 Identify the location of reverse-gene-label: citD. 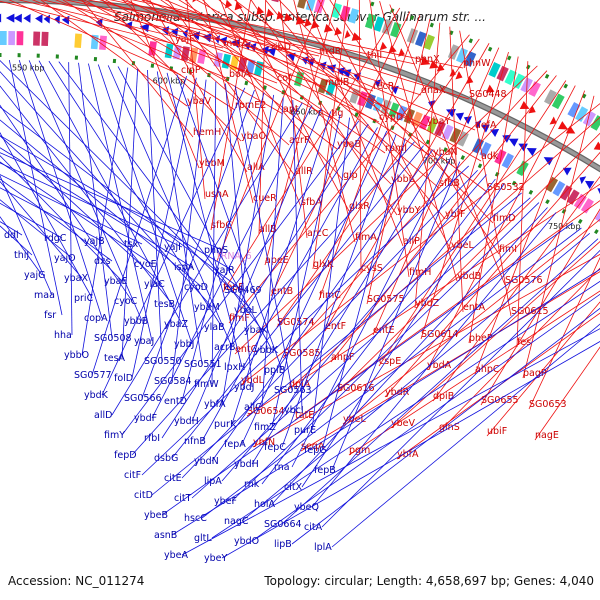
(143, 495).